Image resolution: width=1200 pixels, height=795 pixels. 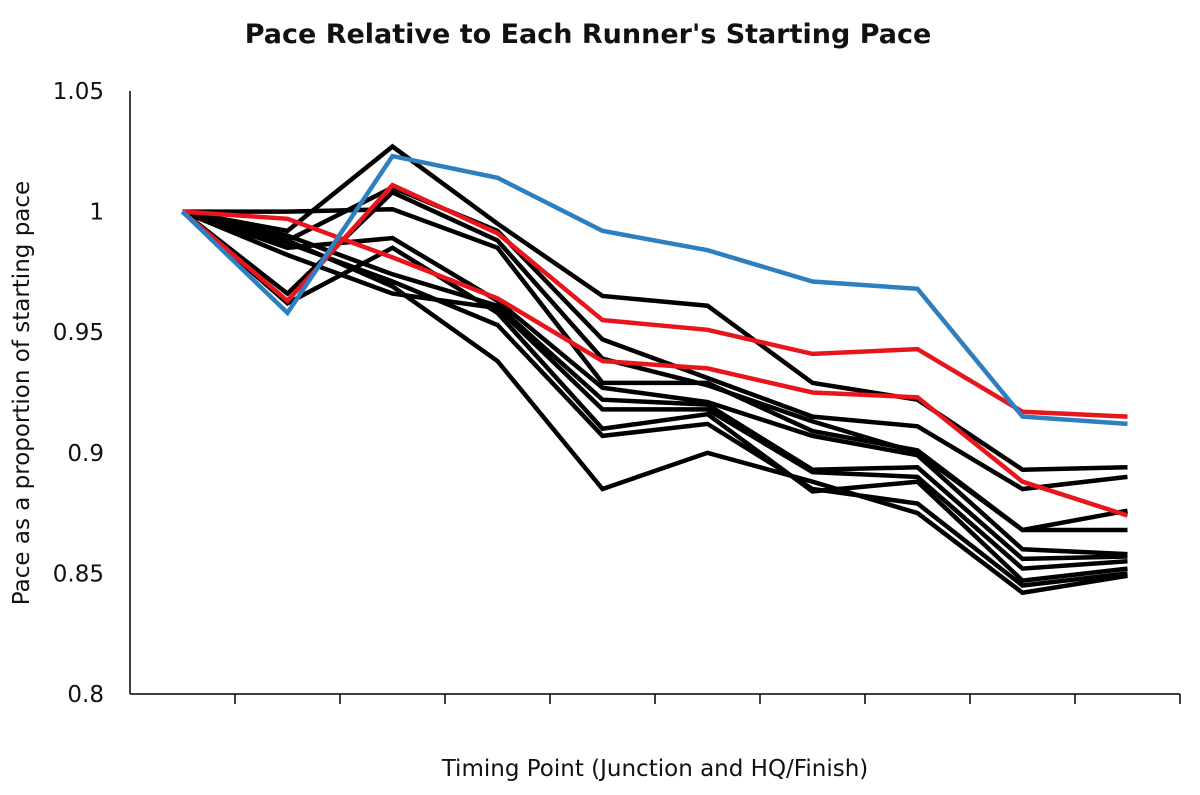 What do you see at coordinates (655, 769) in the screenshot?
I see `x-axis-label: Timing Point (Junction and HQ/Finish)` at bounding box center [655, 769].